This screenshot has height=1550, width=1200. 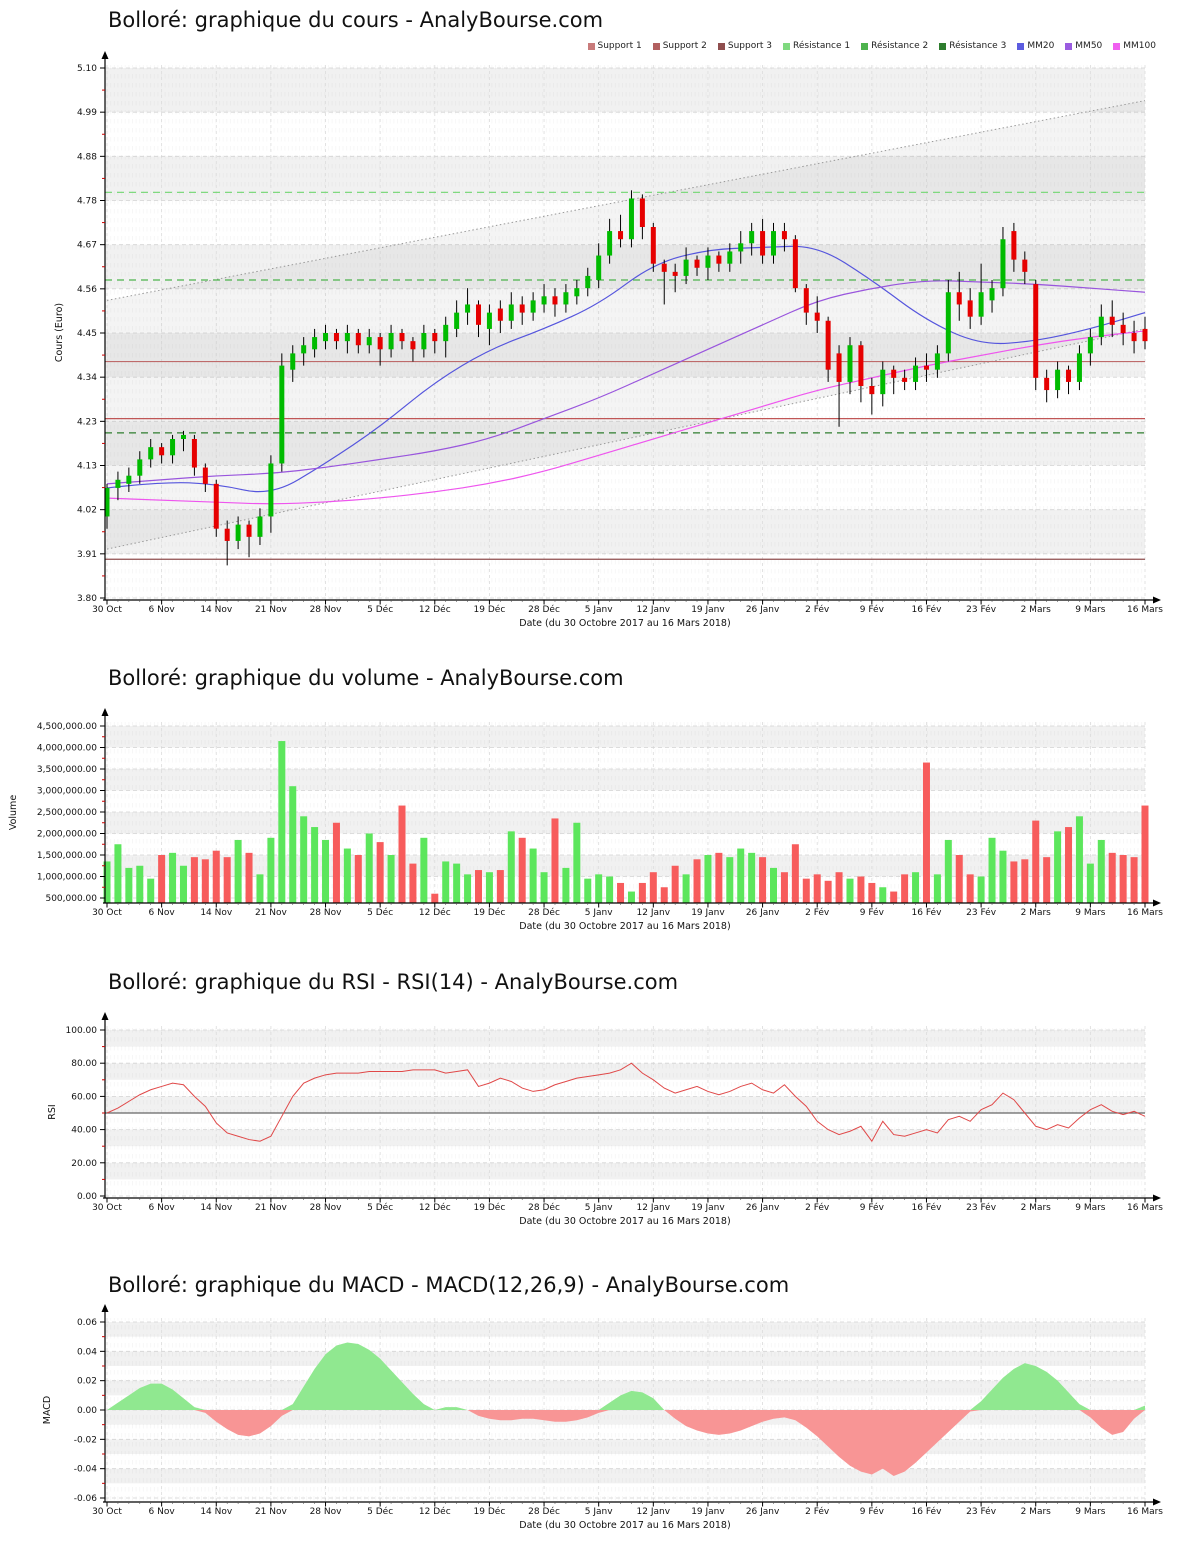 I want to click on resistance-lines, so click(x=625, y=312).